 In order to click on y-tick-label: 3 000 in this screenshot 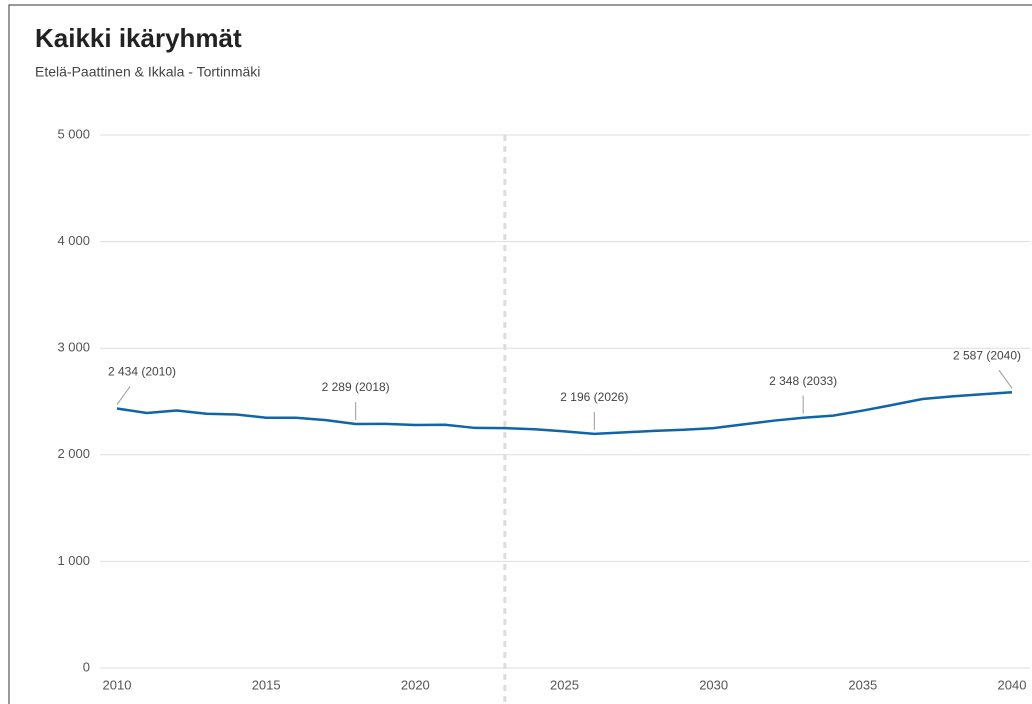, I will do `click(73, 347)`.